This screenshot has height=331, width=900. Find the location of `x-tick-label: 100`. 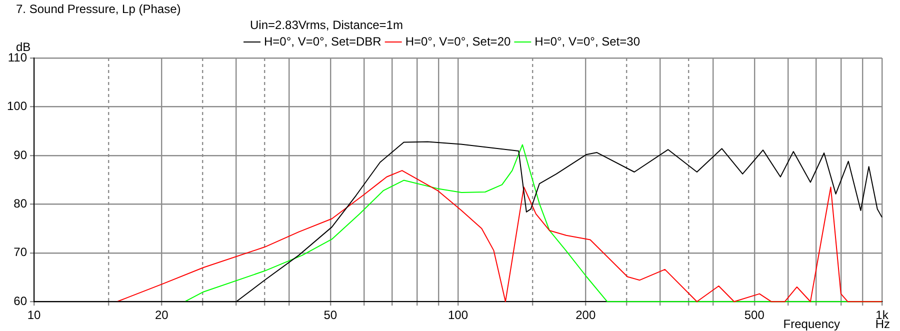

x-tick-label: 100 is located at coordinates (458, 315).